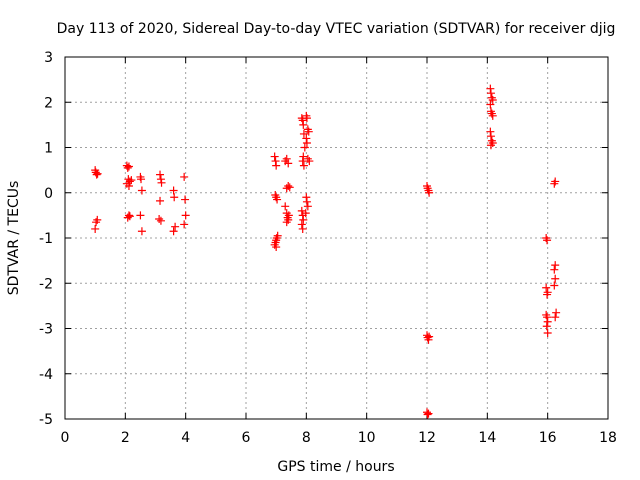 The width and height of the screenshot is (640, 480). Describe the element at coordinates (246, 438) in the screenshot. I see `x-tick-label: 6` at that location.